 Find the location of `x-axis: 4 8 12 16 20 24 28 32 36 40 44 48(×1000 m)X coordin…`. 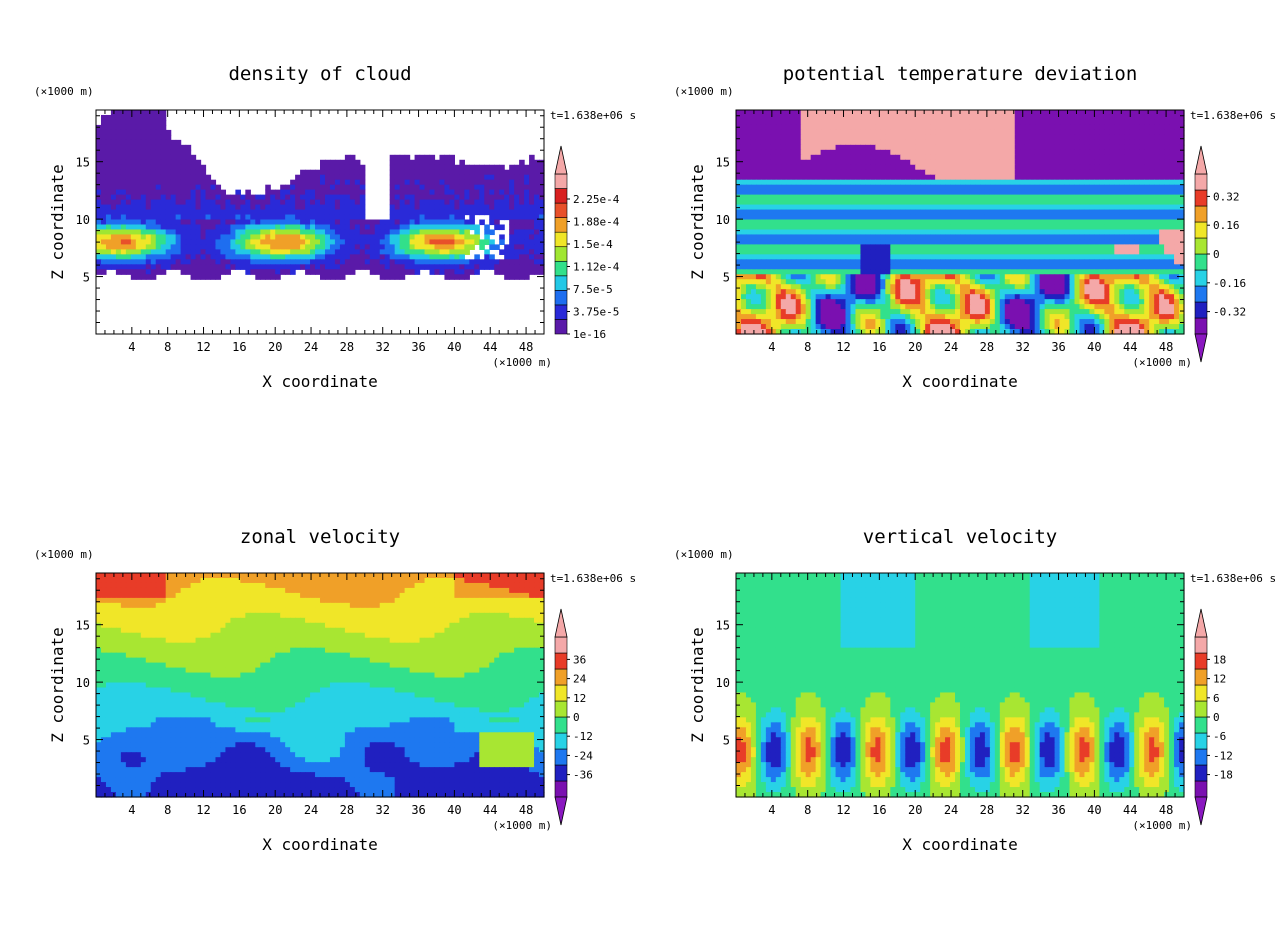

x-axis: 4 8 12 16 20 24 28 32 36 40 44 48(×1000 m)X coordin… is located at coordinates (328, 713).